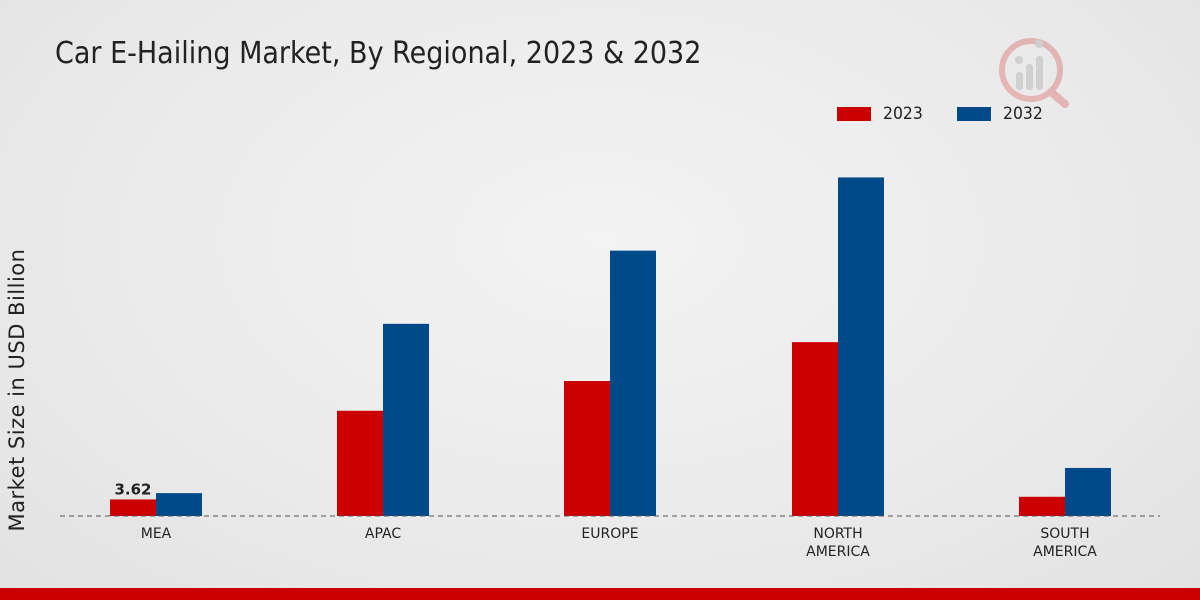  What do you see at coordinates (881, 114) in the screenshot?
I see `legend-item-2023: 2023` at bounding box center [881, 114].